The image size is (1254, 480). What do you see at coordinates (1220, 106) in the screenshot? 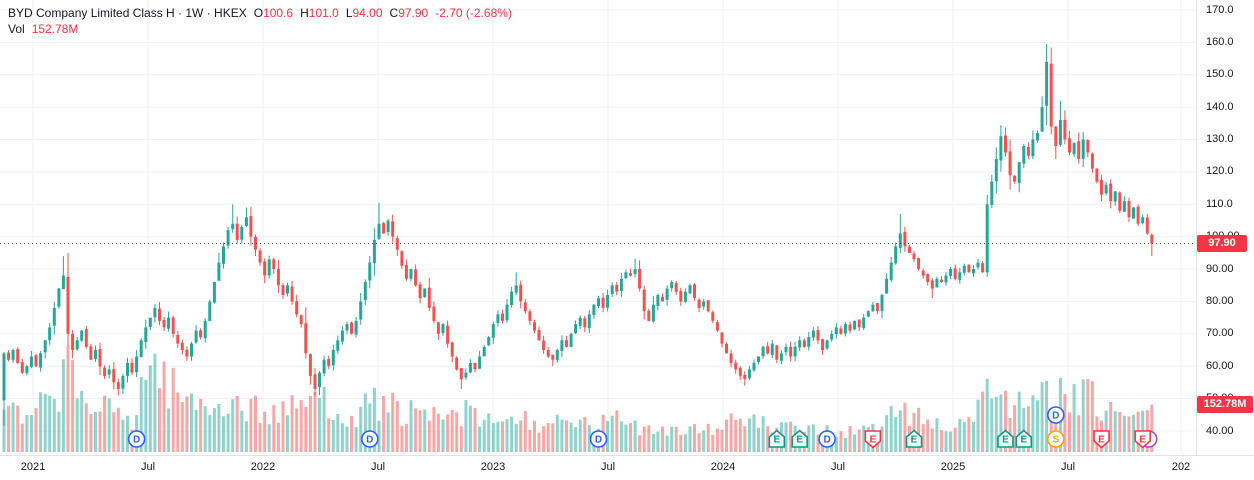
I see `price-tick-label: 140.0` at bounding box center [1220, 106].